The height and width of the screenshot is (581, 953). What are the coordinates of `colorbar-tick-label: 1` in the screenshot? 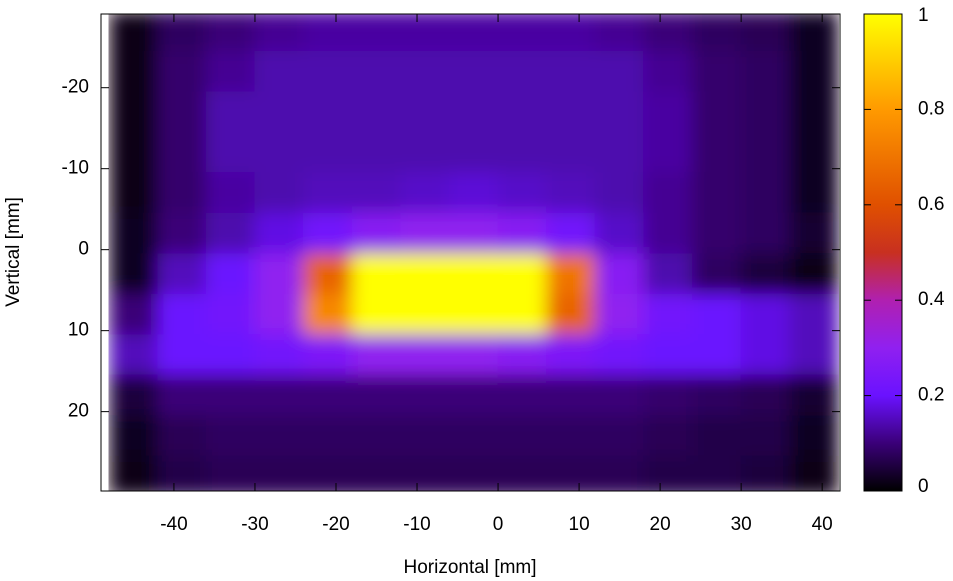 It's located at (923, 15).